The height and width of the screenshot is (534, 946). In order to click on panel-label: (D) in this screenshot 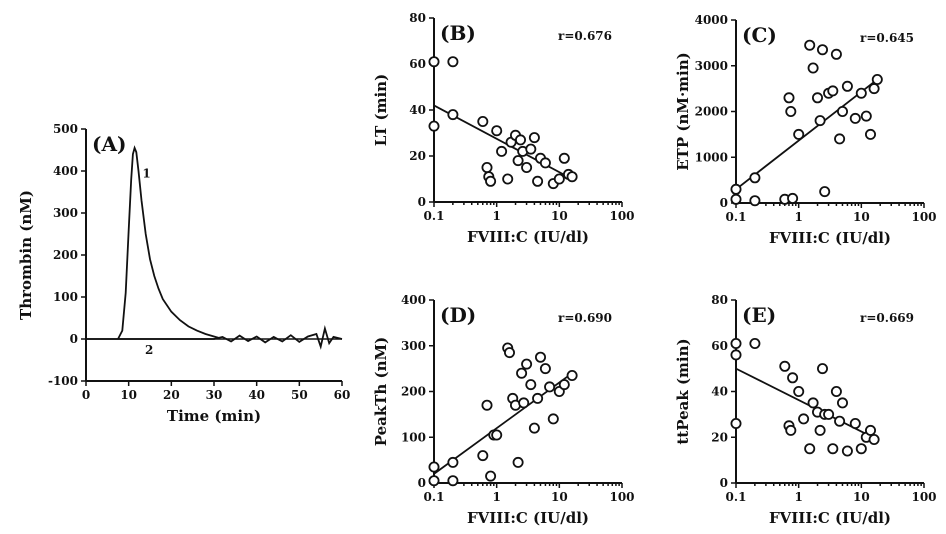, I will do `click(458, 315)`.